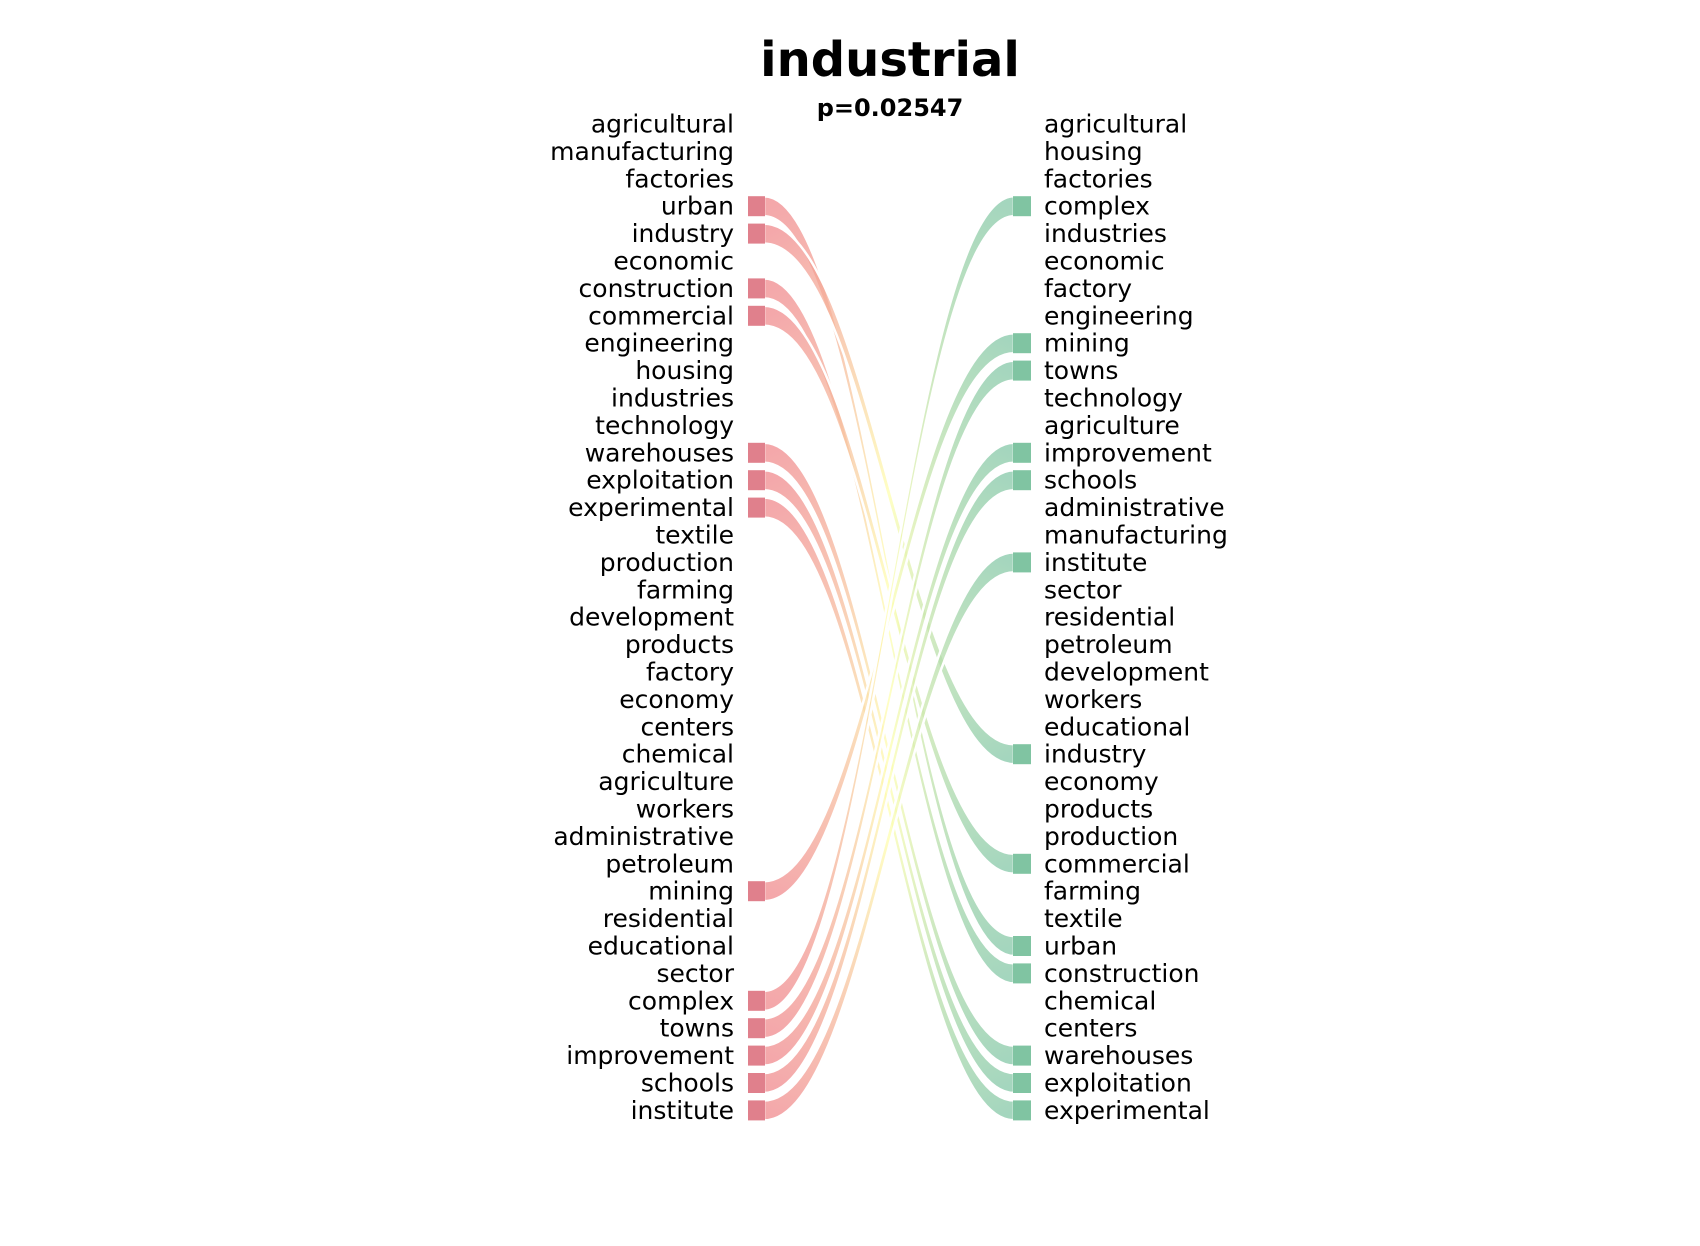 This screenshot has width=1700, height=1246. Describe the element at coordinates (1081, 370) in the screenshot. I see `right-label-towns: towns` at that location.